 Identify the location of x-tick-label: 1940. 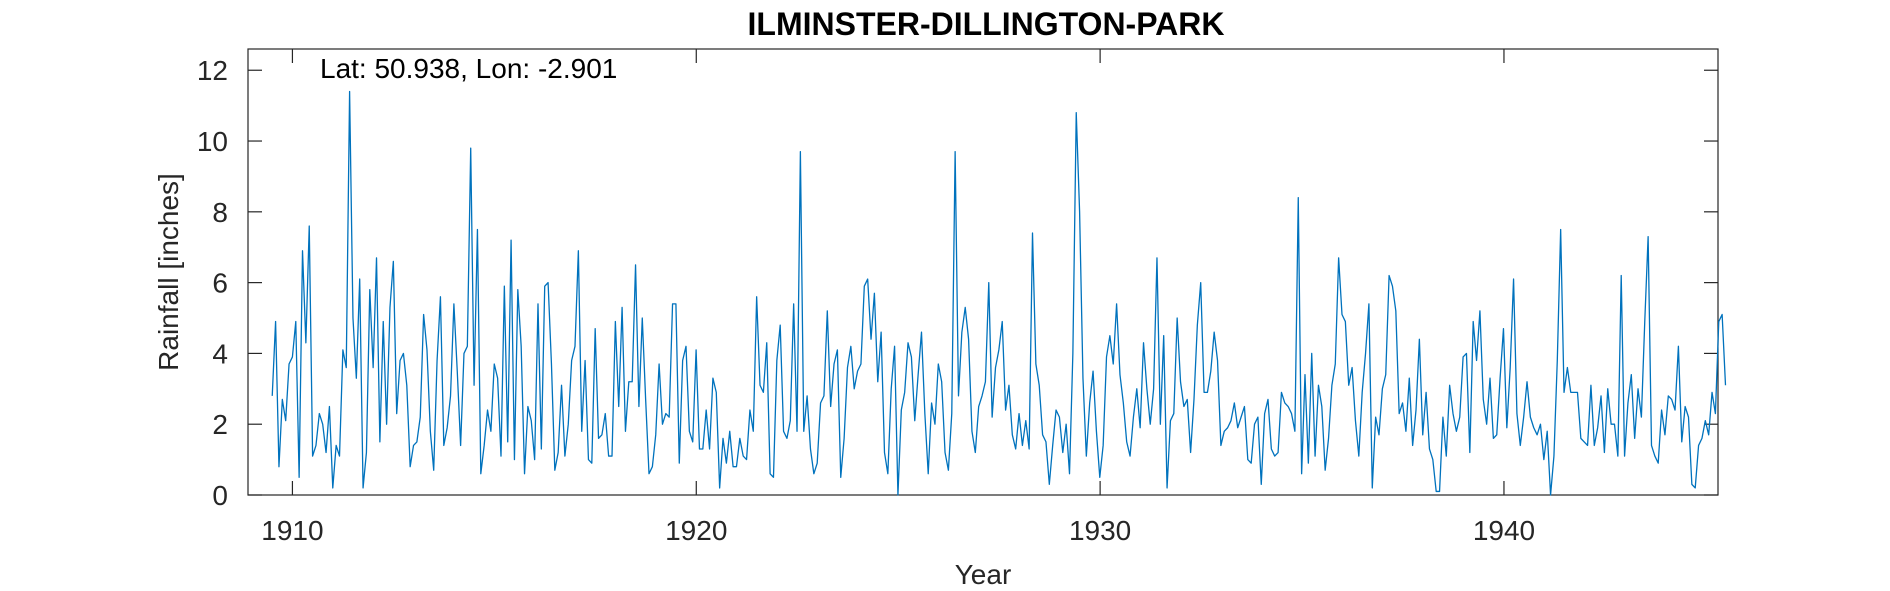
(1504, 530).